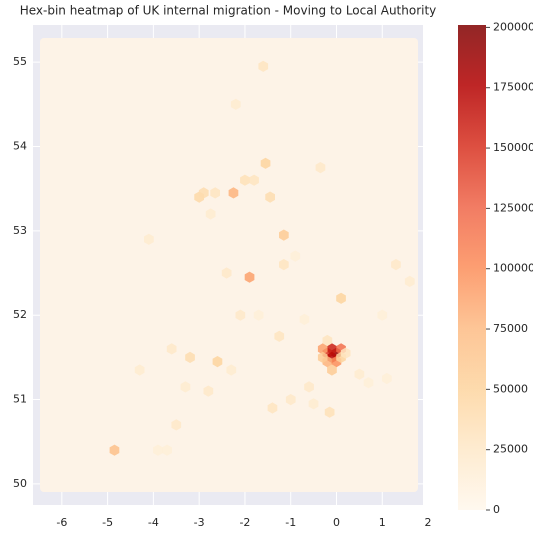 This screenshot has height=541, width=533. I want to click on colorbar, so click(472, 267).